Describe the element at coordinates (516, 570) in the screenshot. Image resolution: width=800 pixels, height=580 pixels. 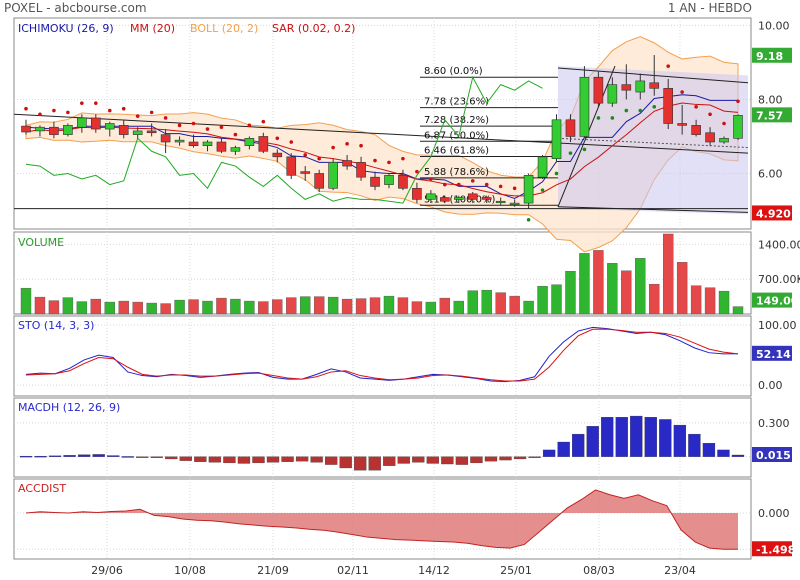
I see `x-tick-label: 25/01` at that location.